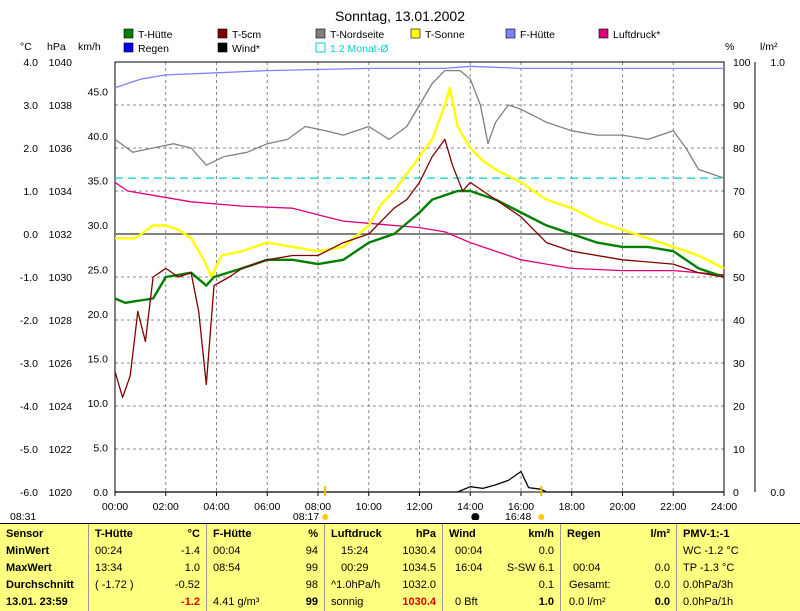  Describe the element at coordinates (415, 33) in the screenshot. I see `legend-swatch-t-sonne` at that location.